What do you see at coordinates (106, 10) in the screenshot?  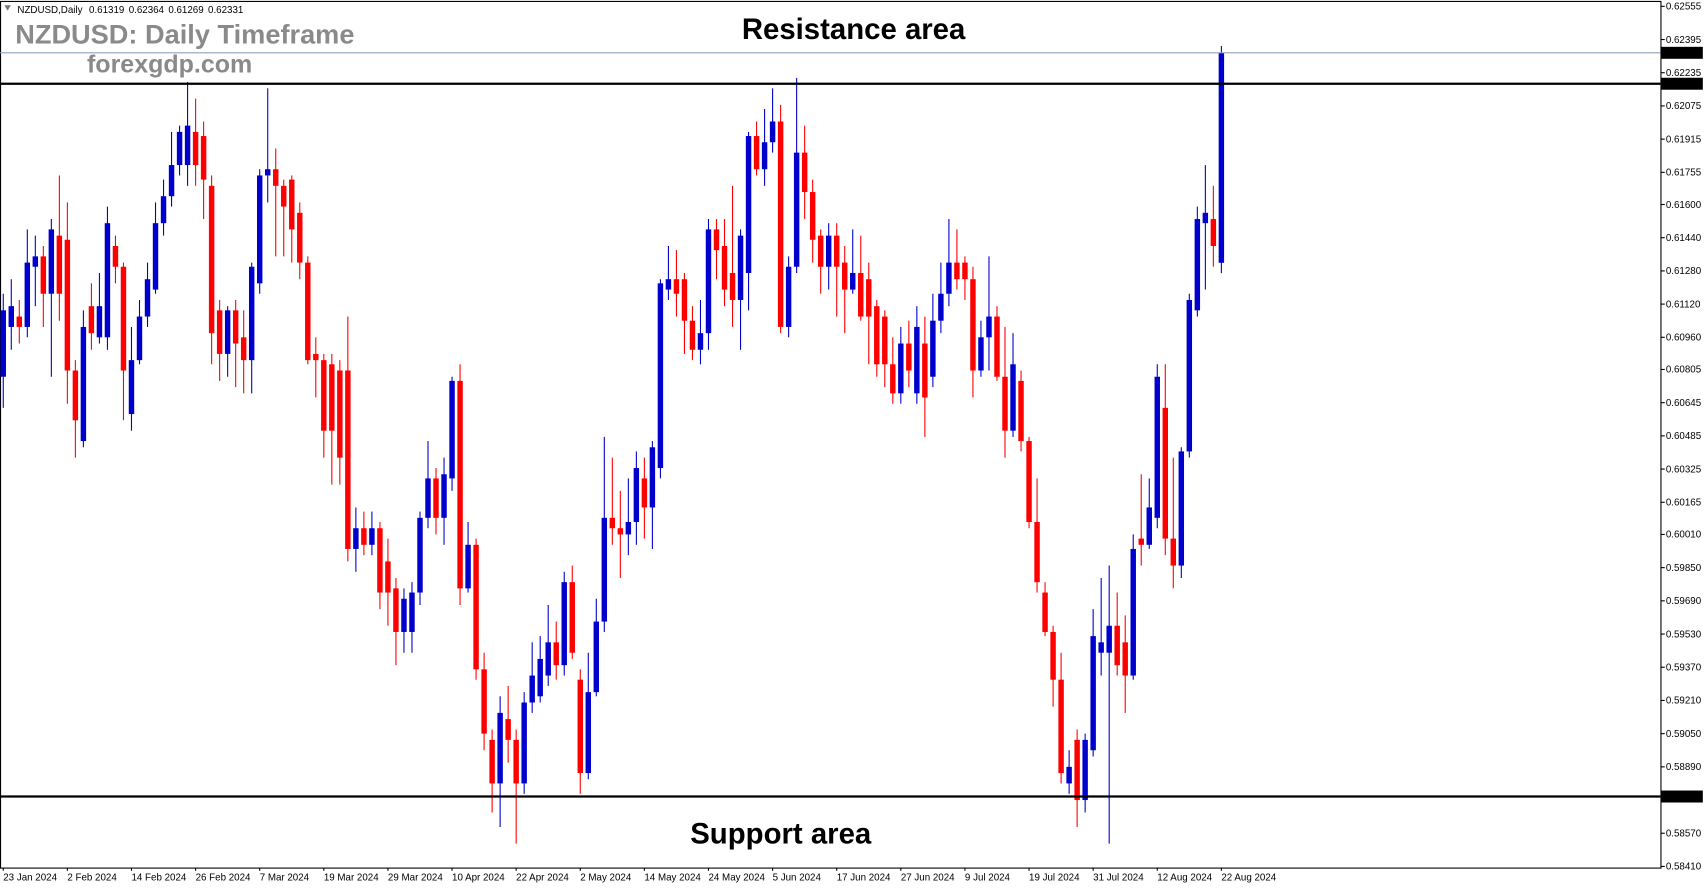 I see `header-open: 0.61319` at bounding box center [106, 10].